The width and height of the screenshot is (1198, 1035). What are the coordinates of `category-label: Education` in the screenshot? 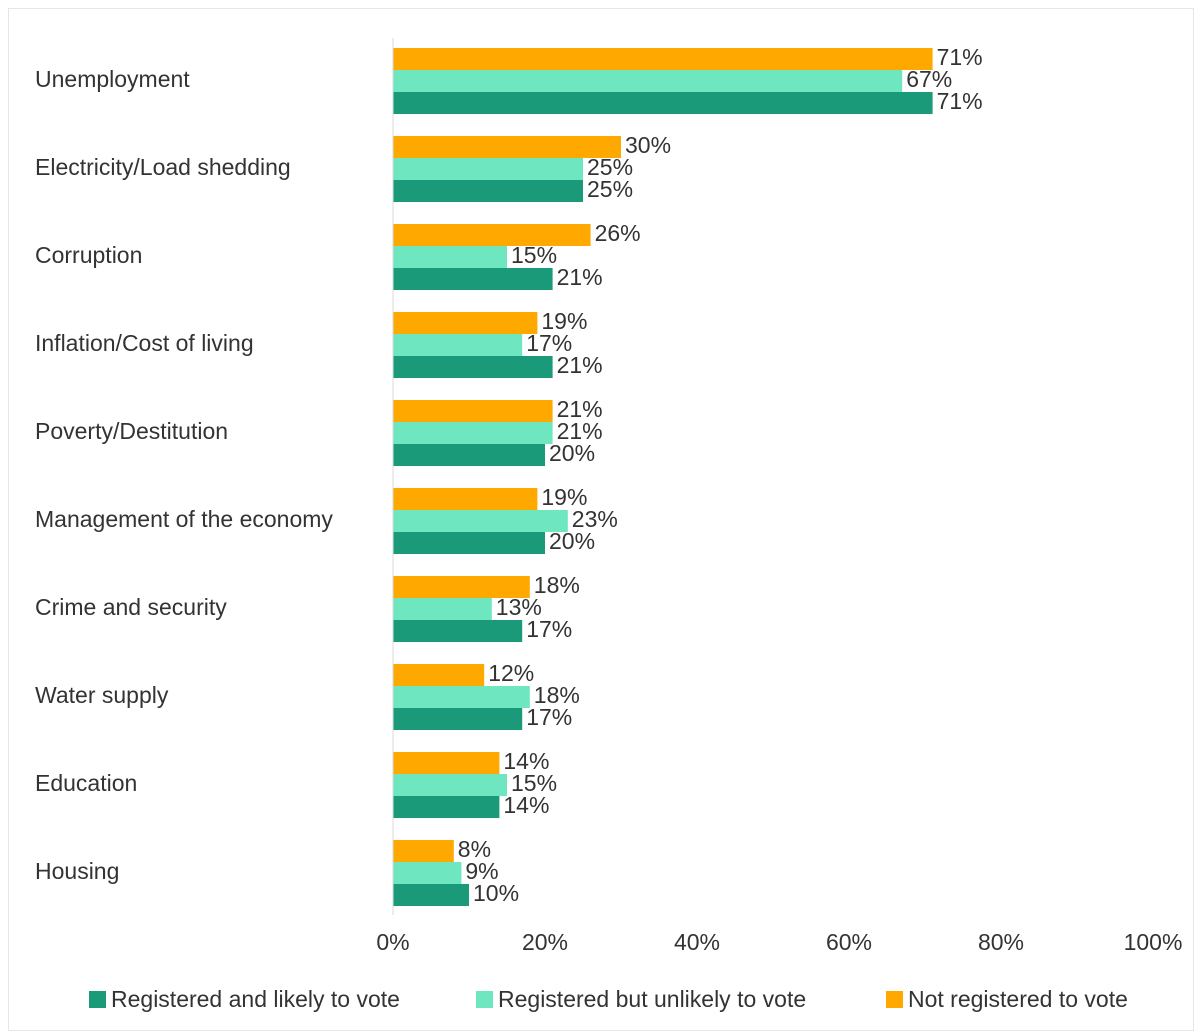 It's located at (86, 783).